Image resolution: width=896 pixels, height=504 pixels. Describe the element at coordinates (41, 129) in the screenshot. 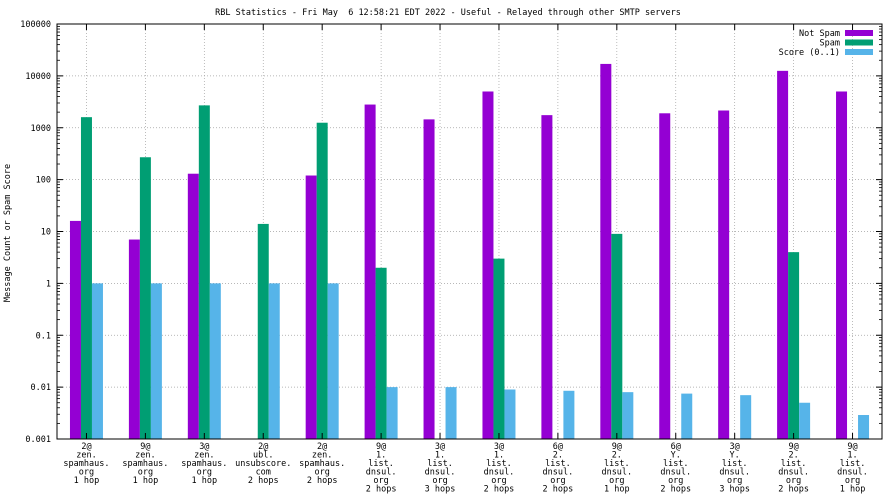

I see `y-tick-label: 1000` at that location.